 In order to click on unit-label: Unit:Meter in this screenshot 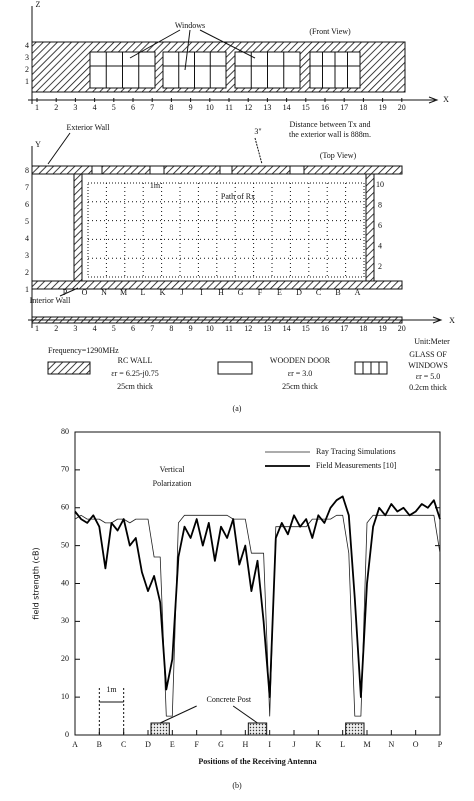, I will do `click(432, 341)`.